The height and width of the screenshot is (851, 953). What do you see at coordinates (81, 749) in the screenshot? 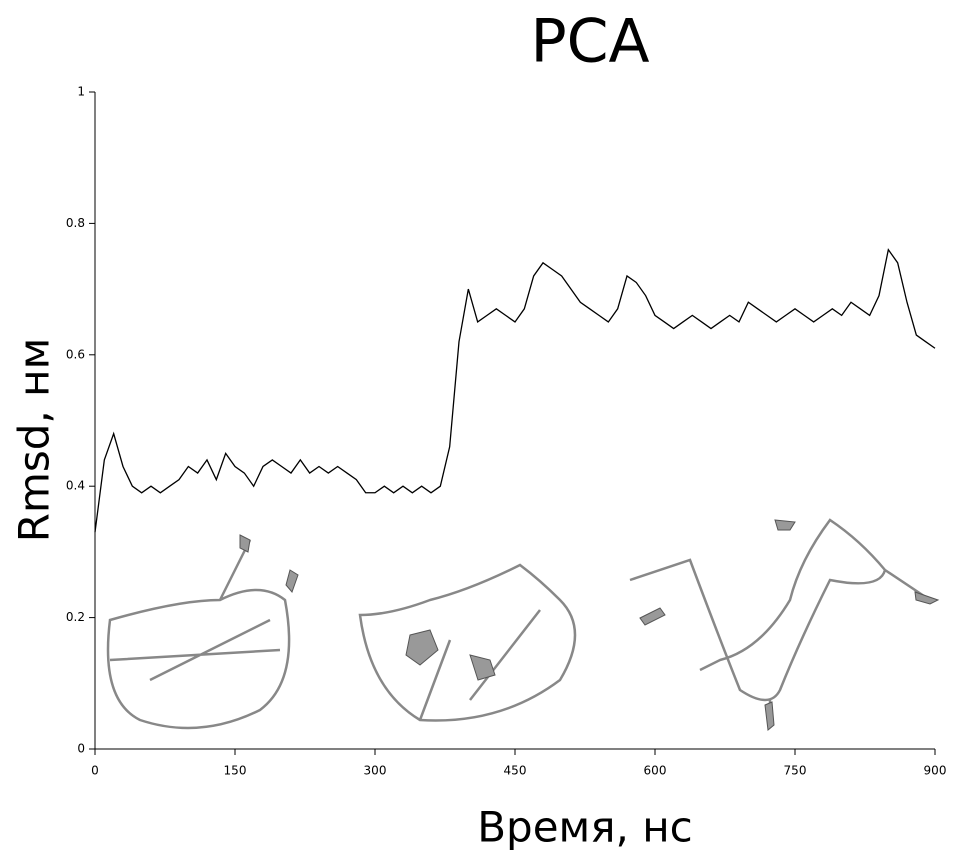
I see `y-tick-label: 0` at bounding box center [81, 749].